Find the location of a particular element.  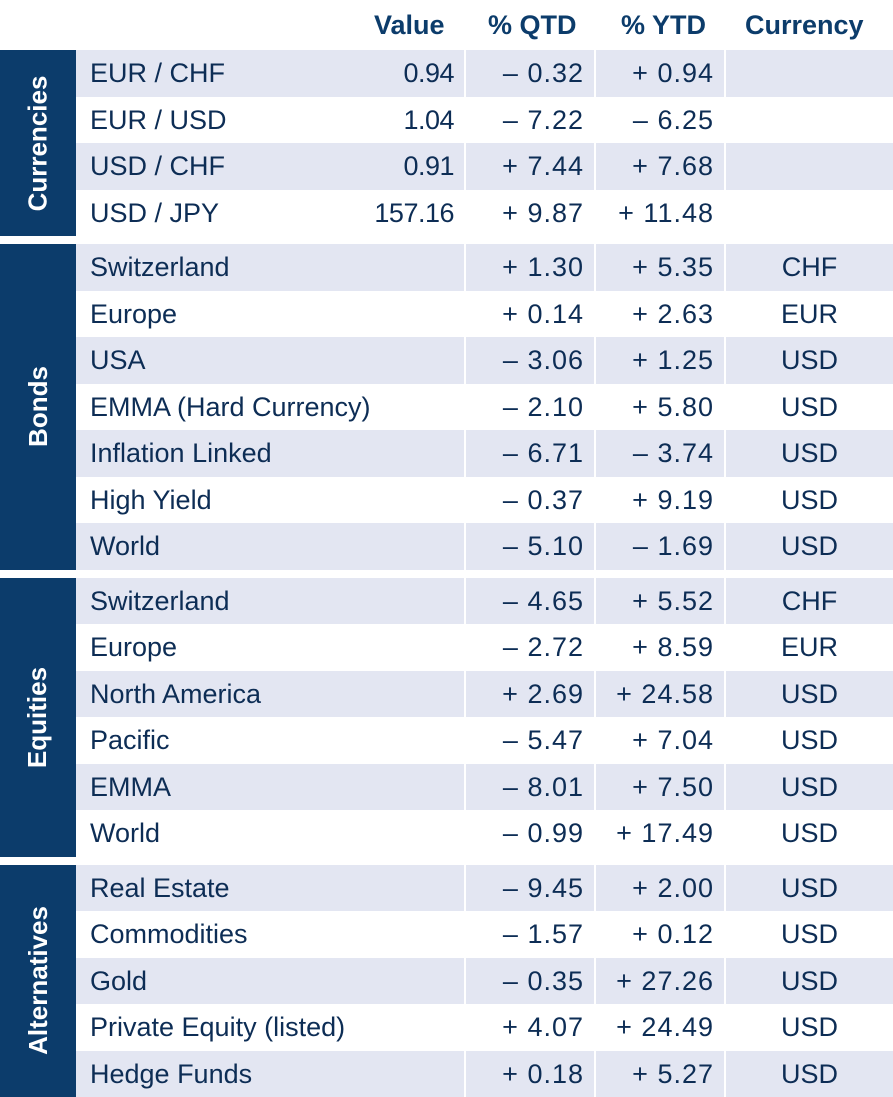

group-label-text: Alternatives is located at coordinates (38, 980).